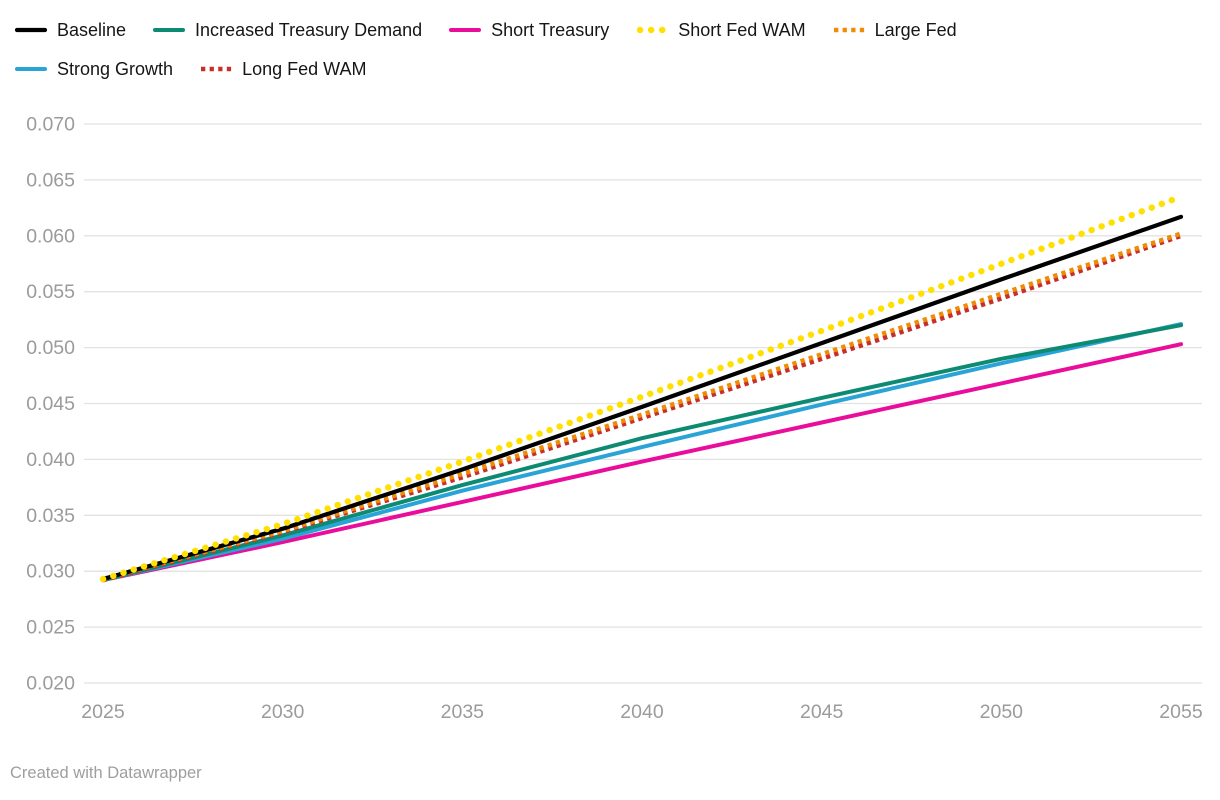 This screenshot has height=800, width=1220. I want to click on legend-label: Short Treasury, so click(550, 30).